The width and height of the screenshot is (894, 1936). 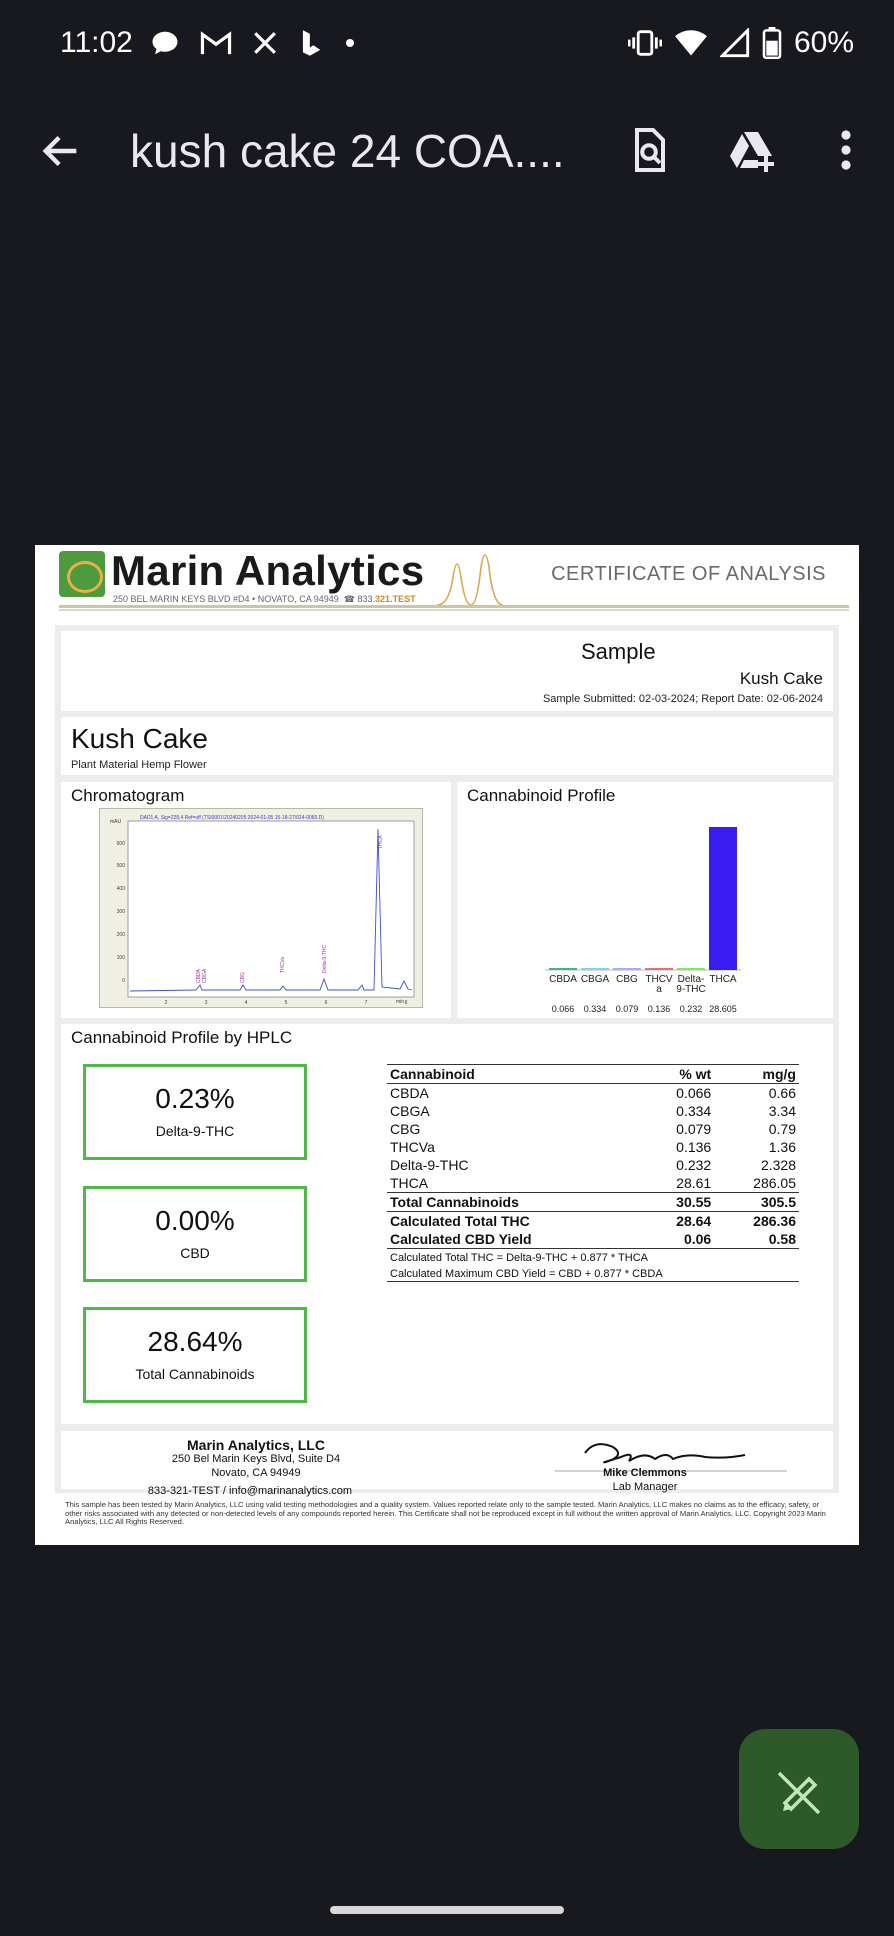 I want to click on svg-text: min, so click(x=400, y=1002).